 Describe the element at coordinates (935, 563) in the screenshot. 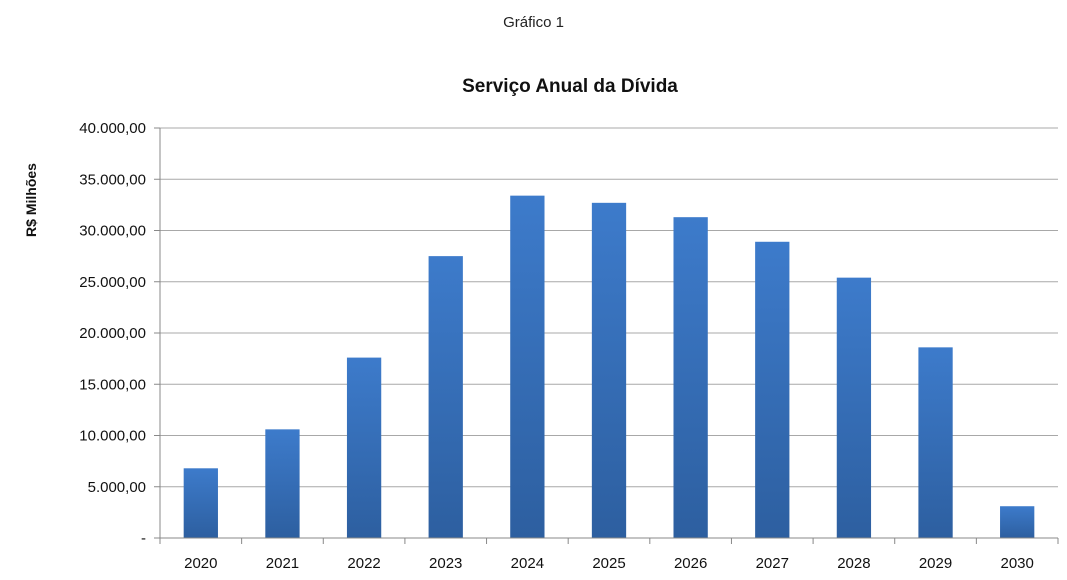

I see `x-tick-label: 2029` at that location.